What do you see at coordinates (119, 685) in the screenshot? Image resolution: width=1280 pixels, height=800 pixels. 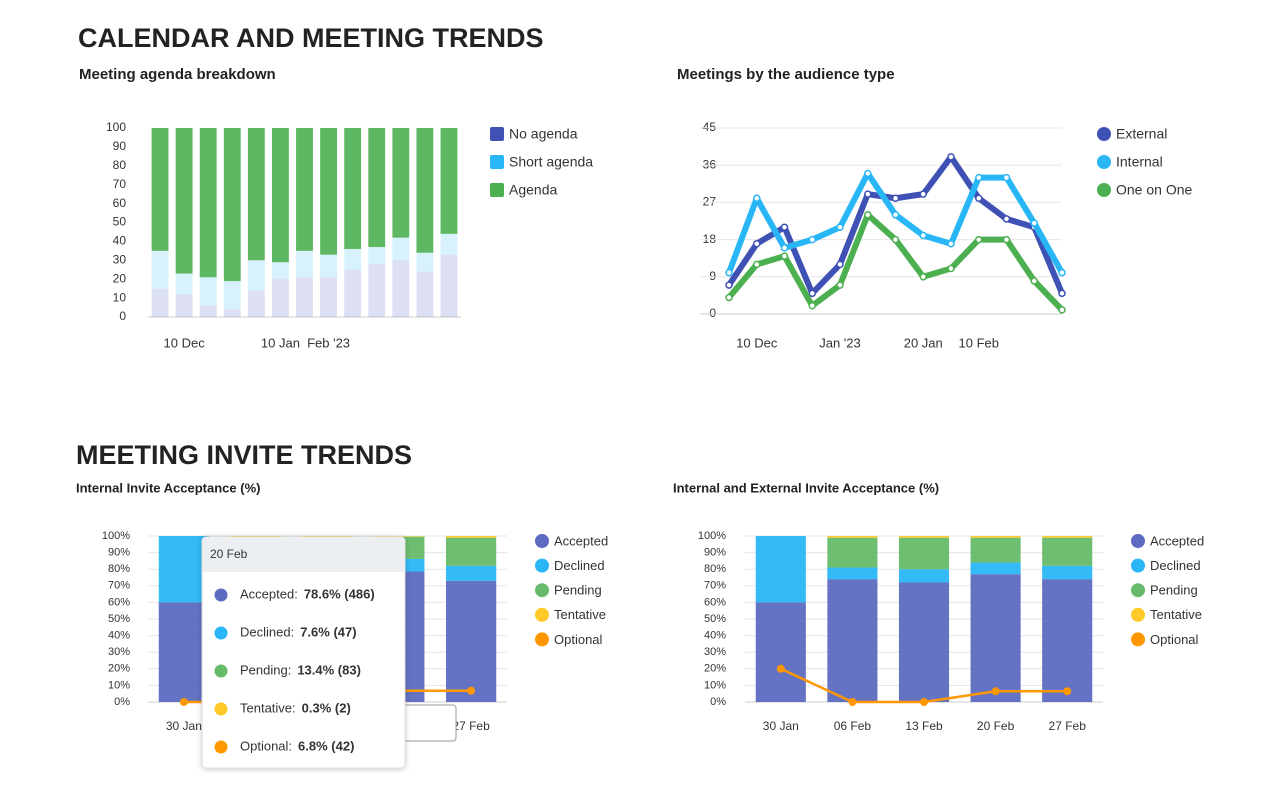 I see `y-tick-label: 10%` at bounding box center [119, 685].